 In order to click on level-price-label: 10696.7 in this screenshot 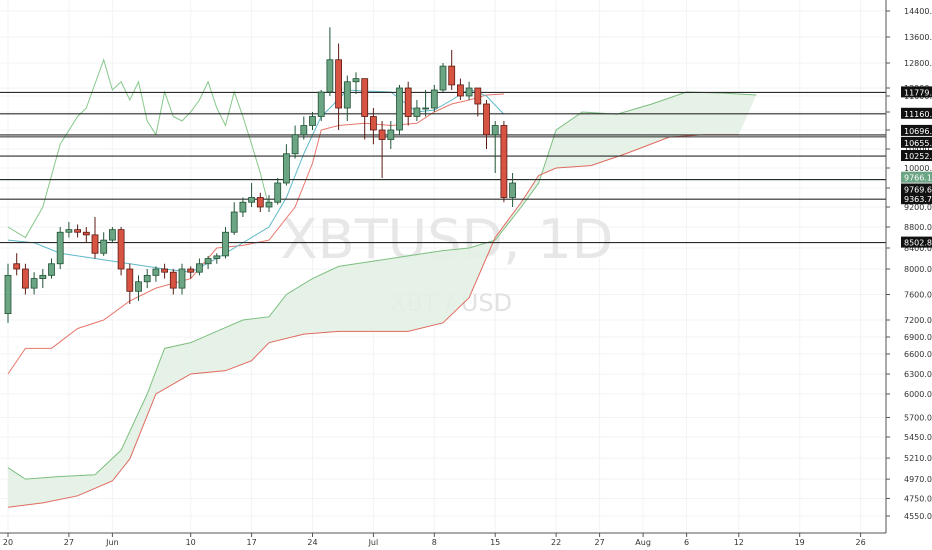, I will do `click(918, 131)`.